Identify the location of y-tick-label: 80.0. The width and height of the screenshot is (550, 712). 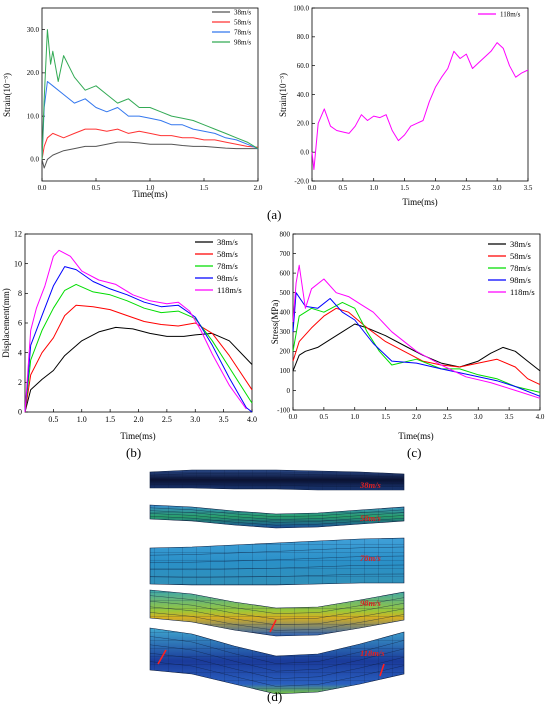
(303, 37).